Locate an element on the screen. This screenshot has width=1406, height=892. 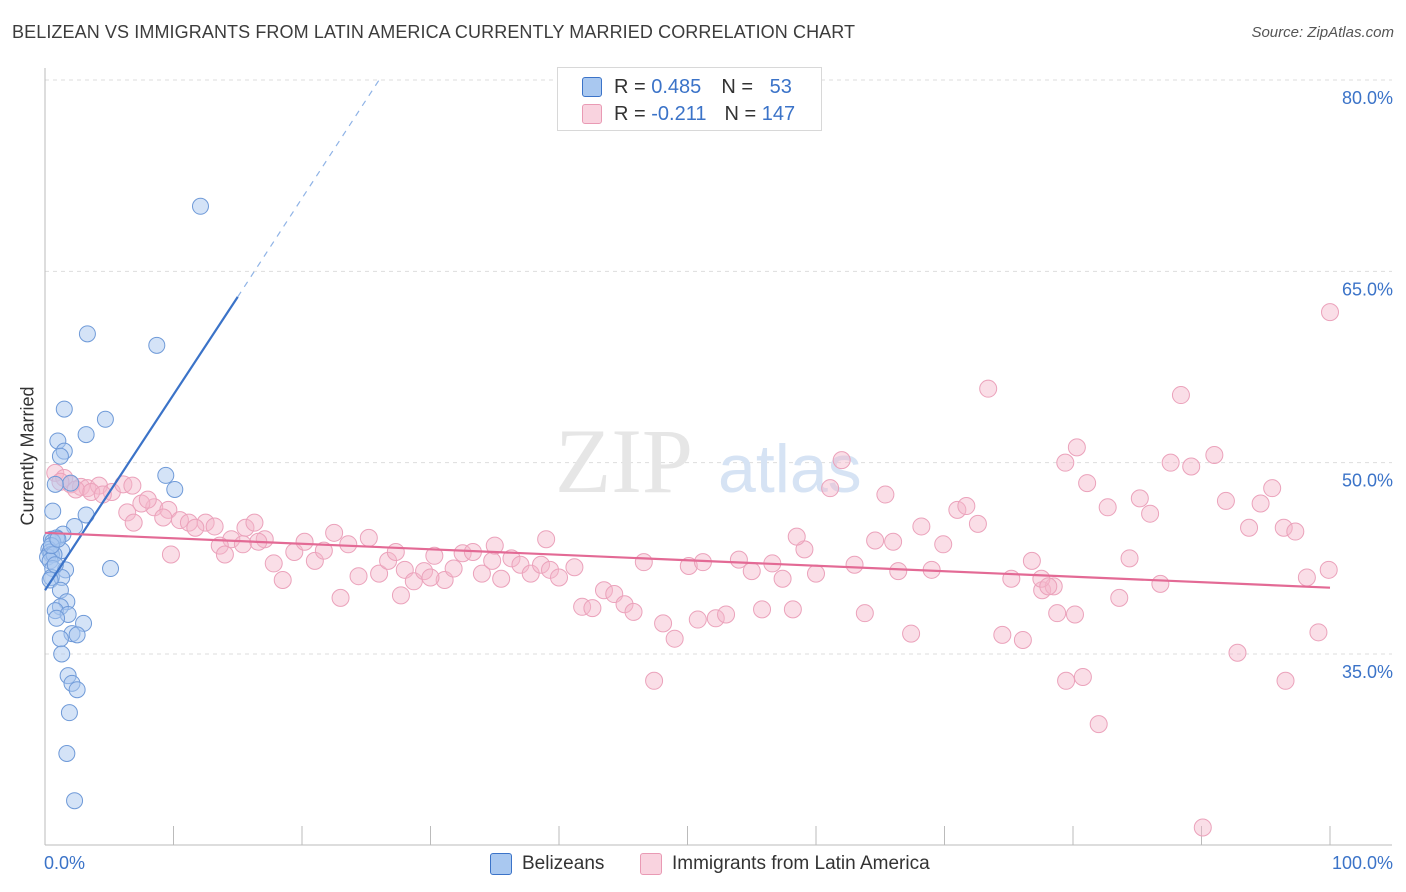
series-belizeans-points is located at coordinates (124, 503).